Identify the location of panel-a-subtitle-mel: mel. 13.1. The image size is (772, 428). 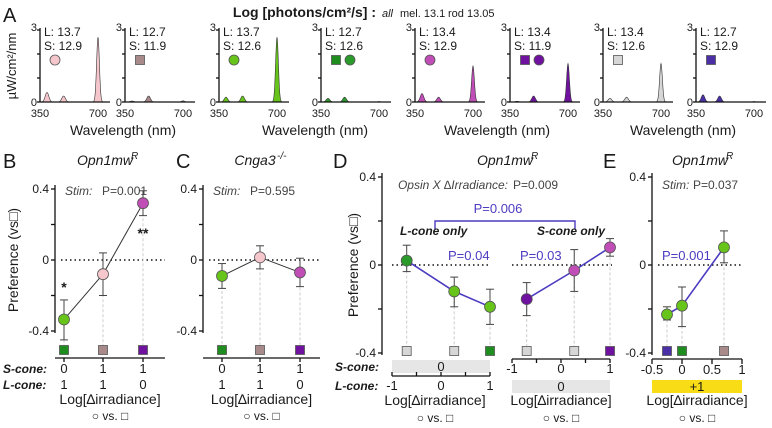
(422, 14).